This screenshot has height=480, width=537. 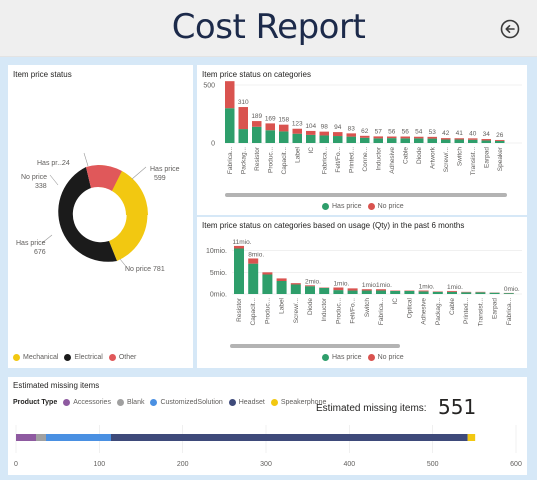 What do you see at coordinates (41, 437) in the screenshot?
I see `chart3-segment-blank` at bounding box center [41, 437].